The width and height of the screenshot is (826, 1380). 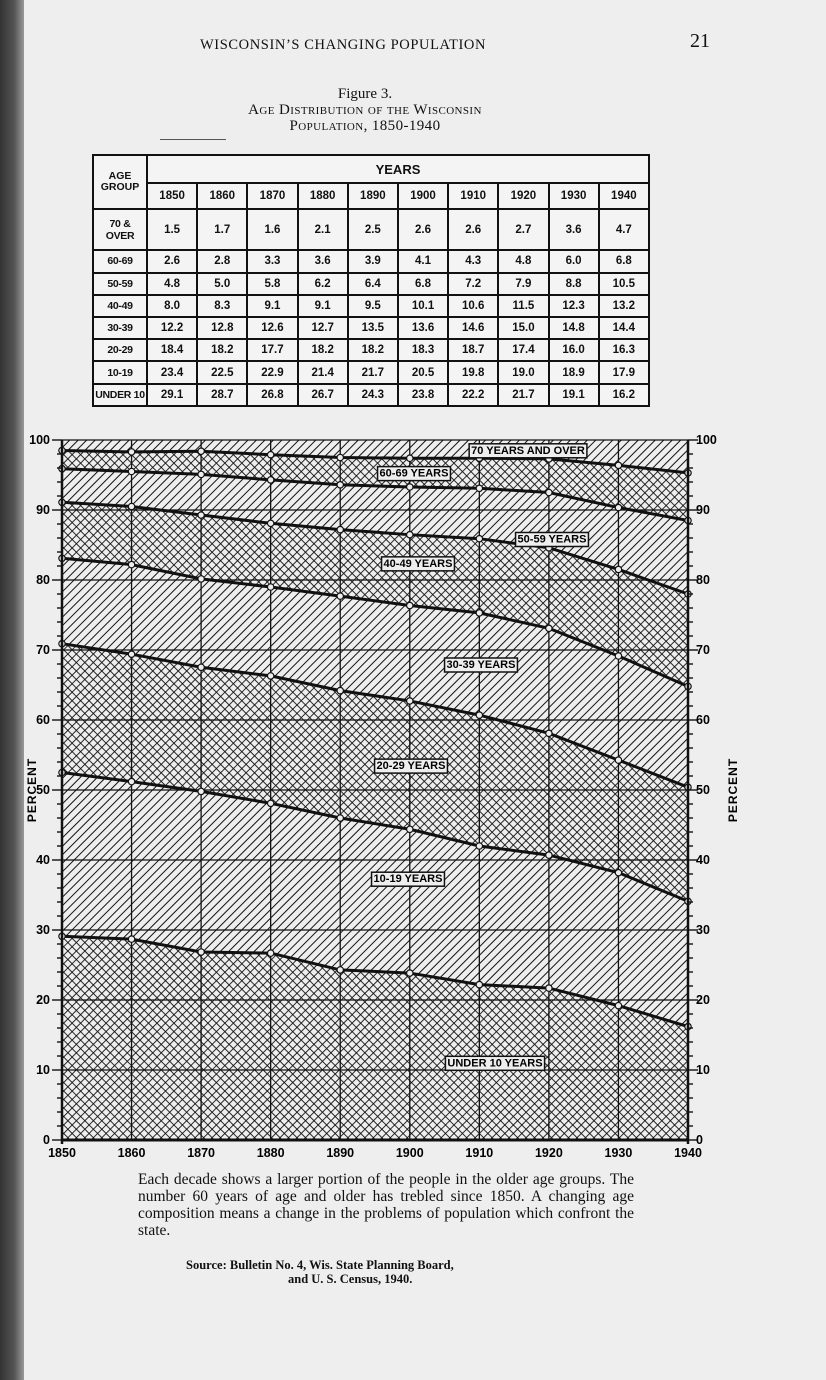 I want to click on y-tick-label-right: 50, so click(x=703, y=790).